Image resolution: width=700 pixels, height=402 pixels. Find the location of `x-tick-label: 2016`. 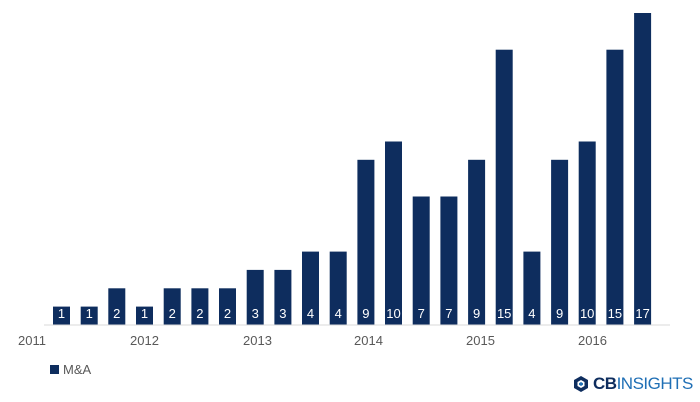

x-tick-label: 2016 is located at coordinates (592, 340).